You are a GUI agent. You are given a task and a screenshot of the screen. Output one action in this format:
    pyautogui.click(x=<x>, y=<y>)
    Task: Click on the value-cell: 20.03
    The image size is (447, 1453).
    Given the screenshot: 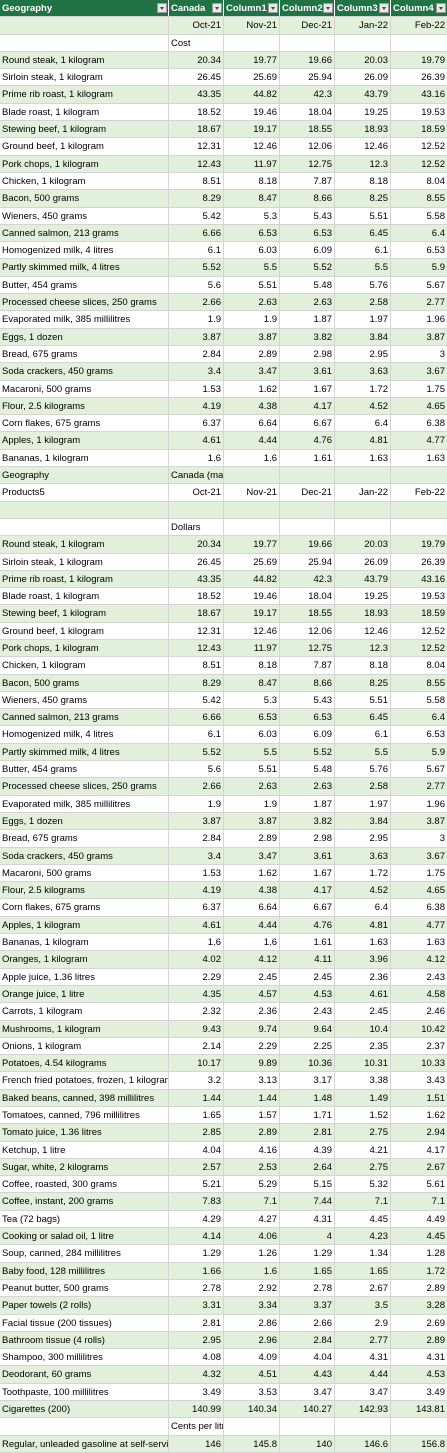 What is the action you would take?
    pyautogui.click(x=363, y=544)
    